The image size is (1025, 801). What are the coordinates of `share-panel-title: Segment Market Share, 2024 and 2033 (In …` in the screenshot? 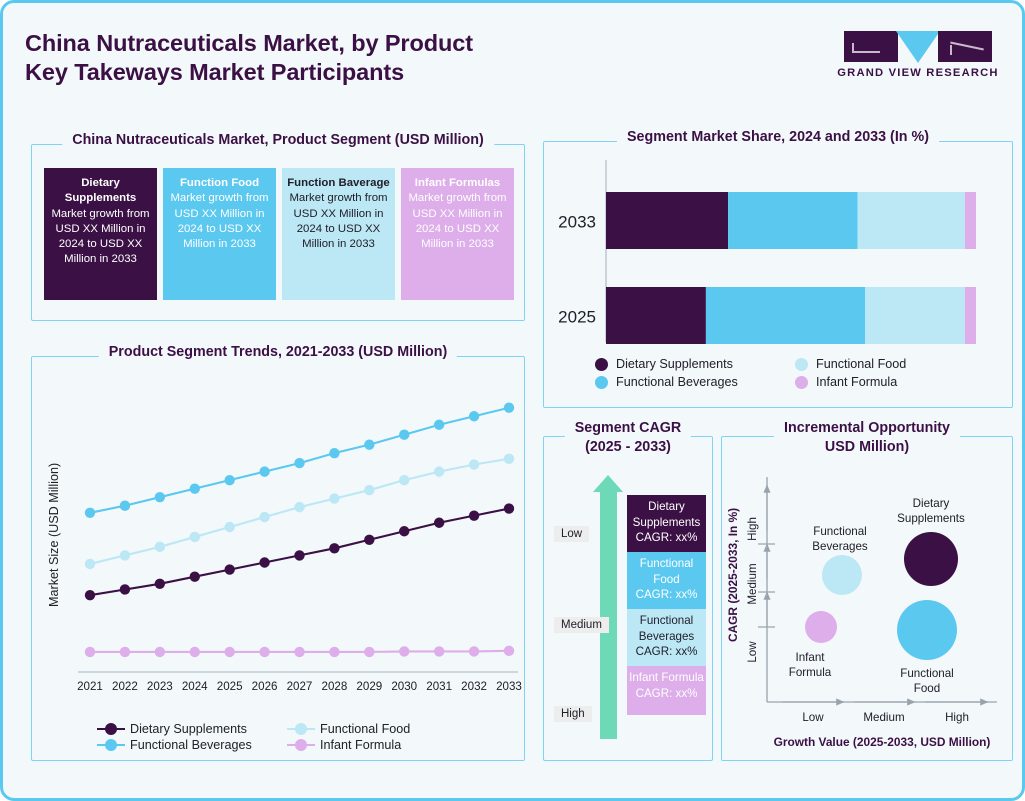 It's located at (778, 137).